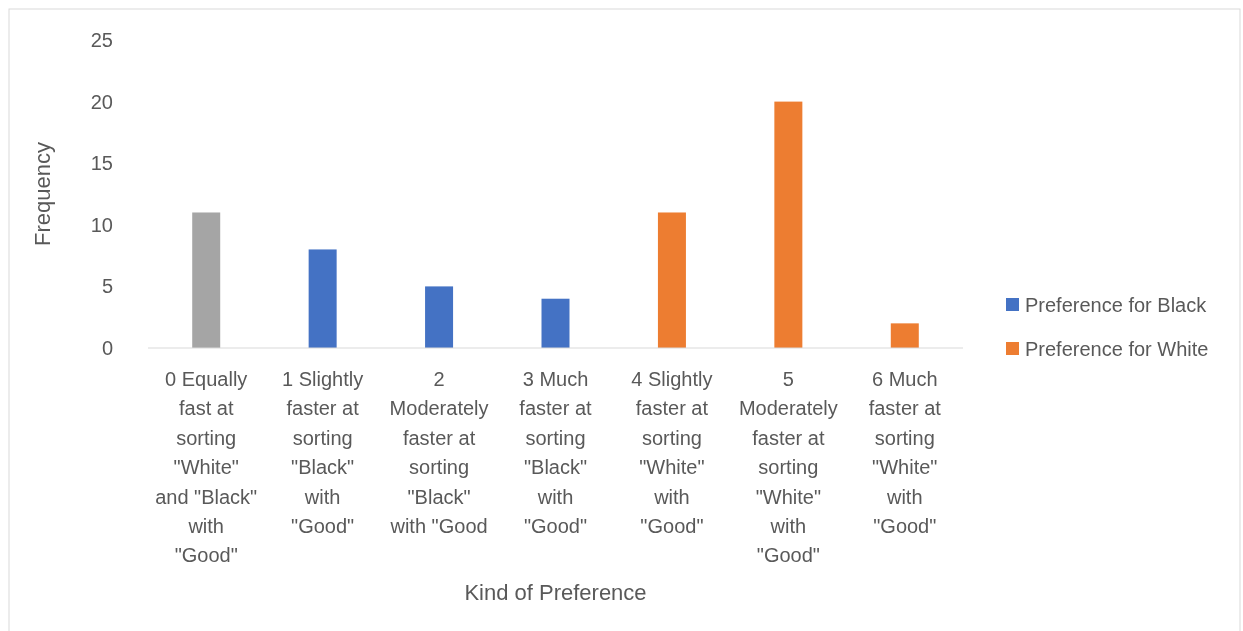  What do you see at coordinates (107, 348) in the screenshot?
I see `y-tick-label: 0` at bounding box center [107, 348].